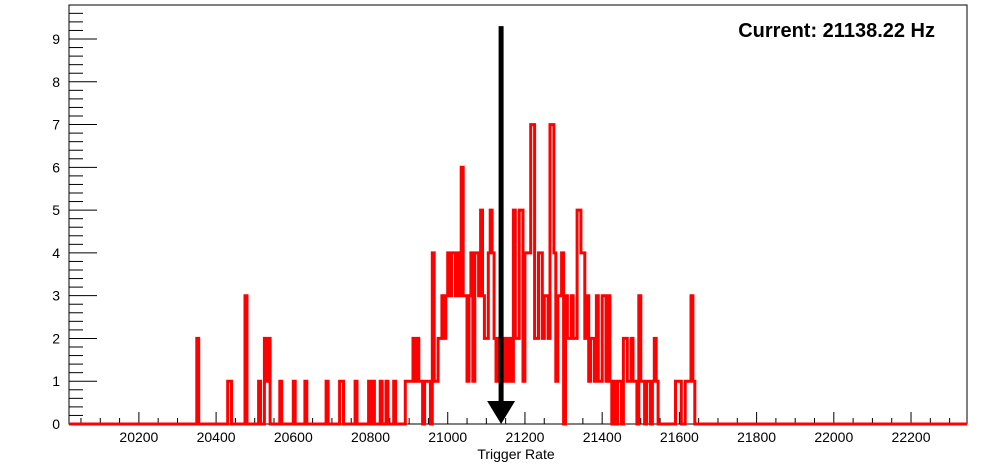 This screenshot has width=996, height=472. What do you see at coordinates (836, 31) in the screenshot?
I see `current-rate-label: Current: 21138.22 Hz` at bounding box center [836, 31].